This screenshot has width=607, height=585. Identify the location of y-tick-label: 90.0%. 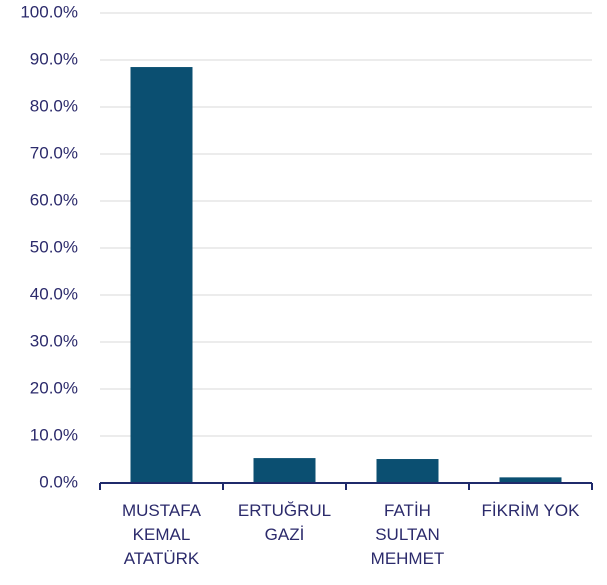
(54, 58).